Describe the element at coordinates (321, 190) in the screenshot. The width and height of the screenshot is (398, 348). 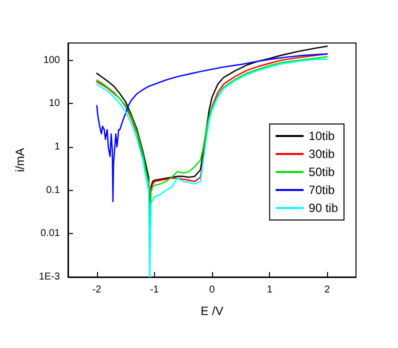
I see `legend-label: 70tib` at that location.